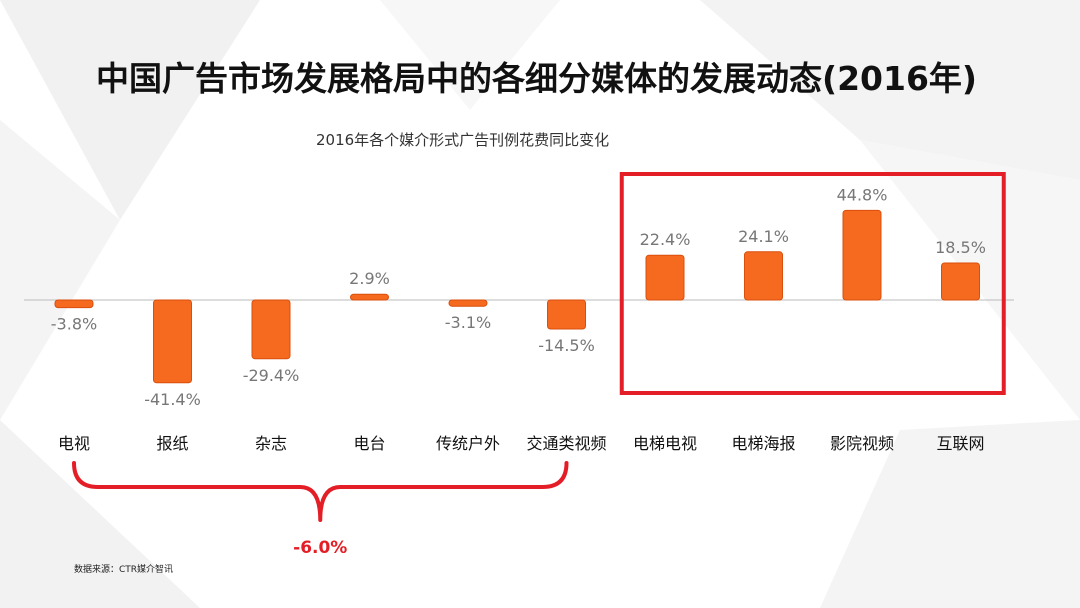  I want to click on category-label: 电梯电视, so click(665, 443).